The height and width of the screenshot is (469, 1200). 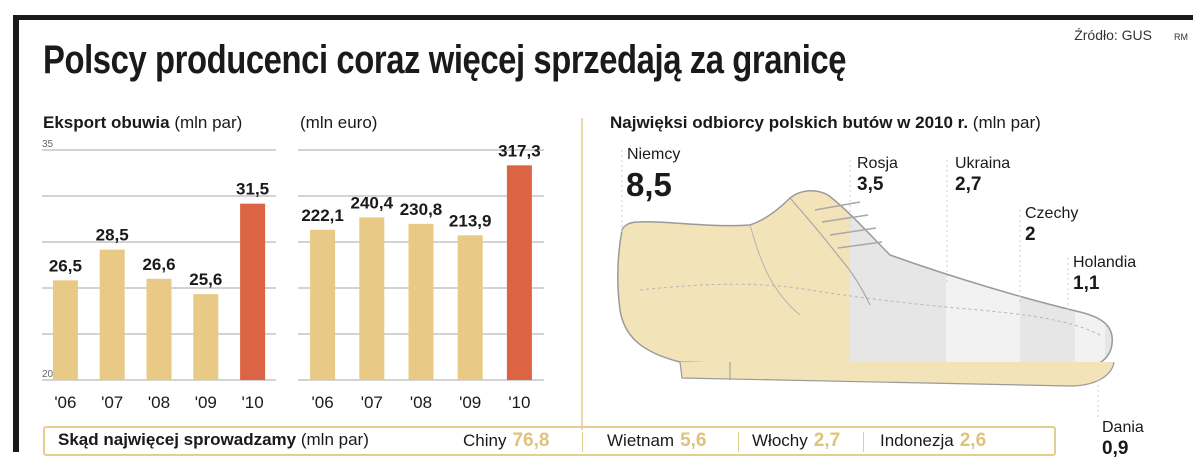 What do you see at coordinates (1109, 281) in the screenshot?
I see `shoe-segment-dania` at bounding box center [1109, 281].